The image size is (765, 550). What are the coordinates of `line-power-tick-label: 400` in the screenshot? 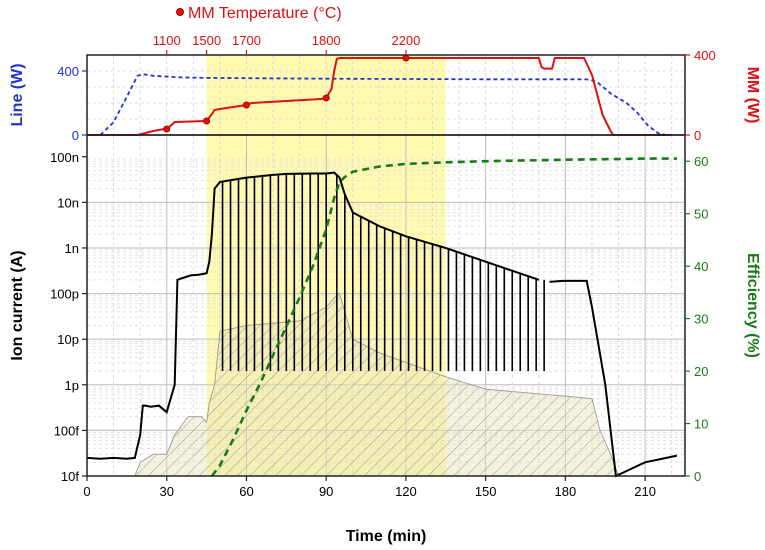 It's located at (68, 71).